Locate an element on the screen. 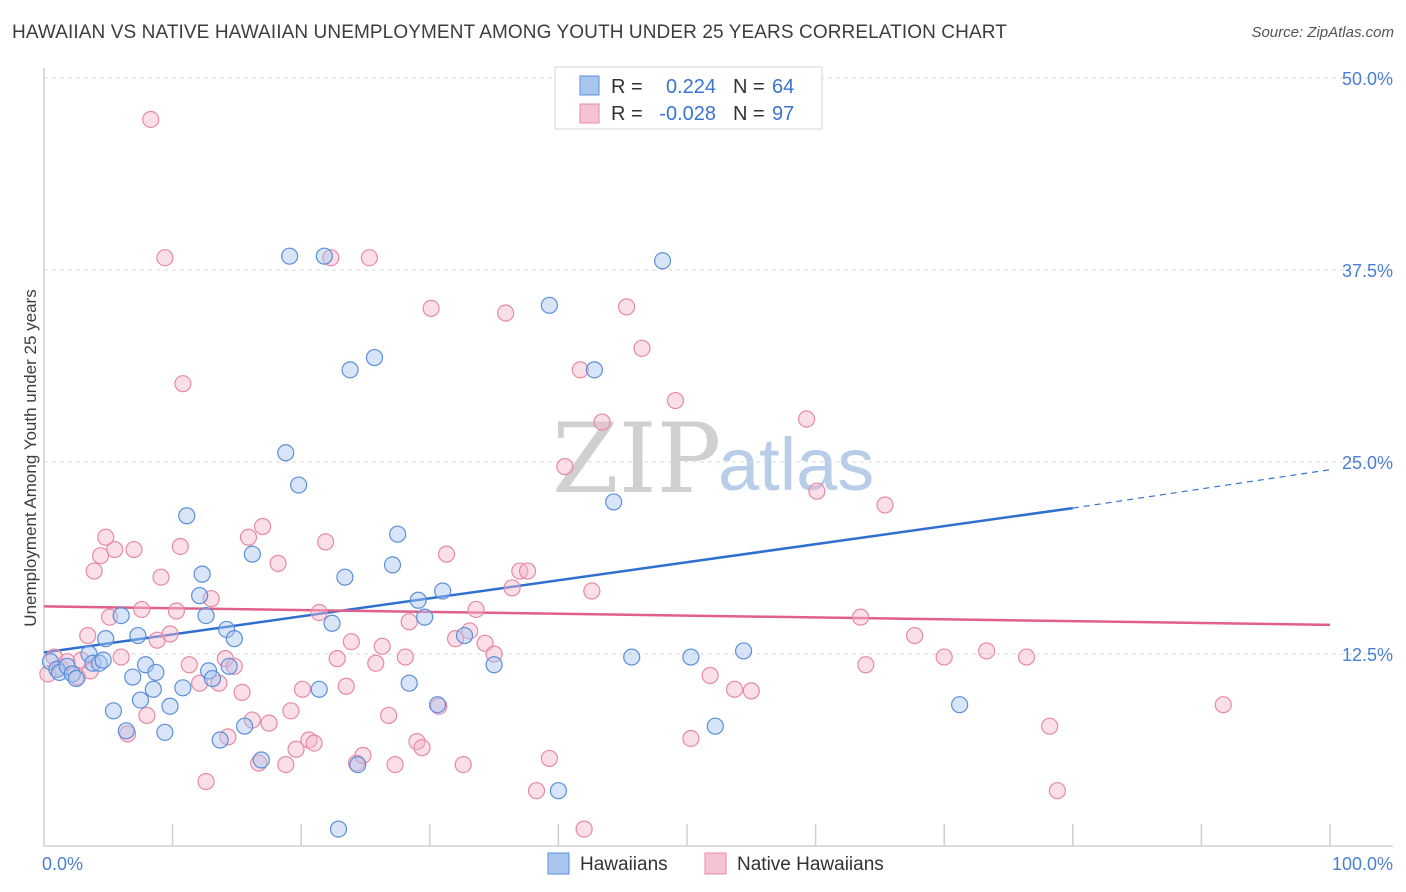 This screenshot has height=892, width=1406. source-label: Source: ZipAtlas.com is located at coordinates (1322, 32).